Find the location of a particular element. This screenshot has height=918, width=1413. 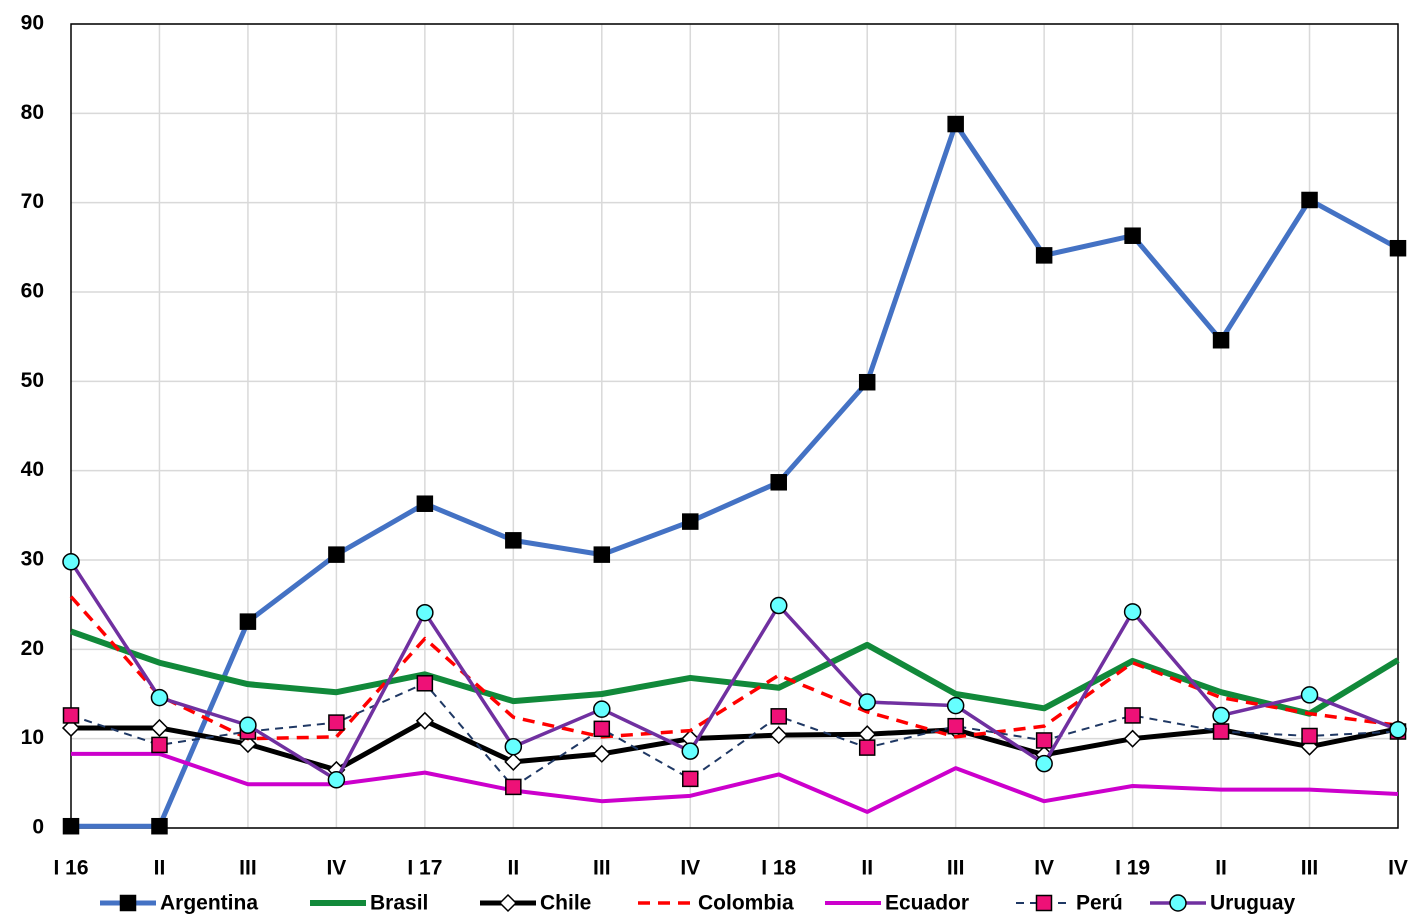

y-tick-label: 50 is located at coordinates (32, 380).